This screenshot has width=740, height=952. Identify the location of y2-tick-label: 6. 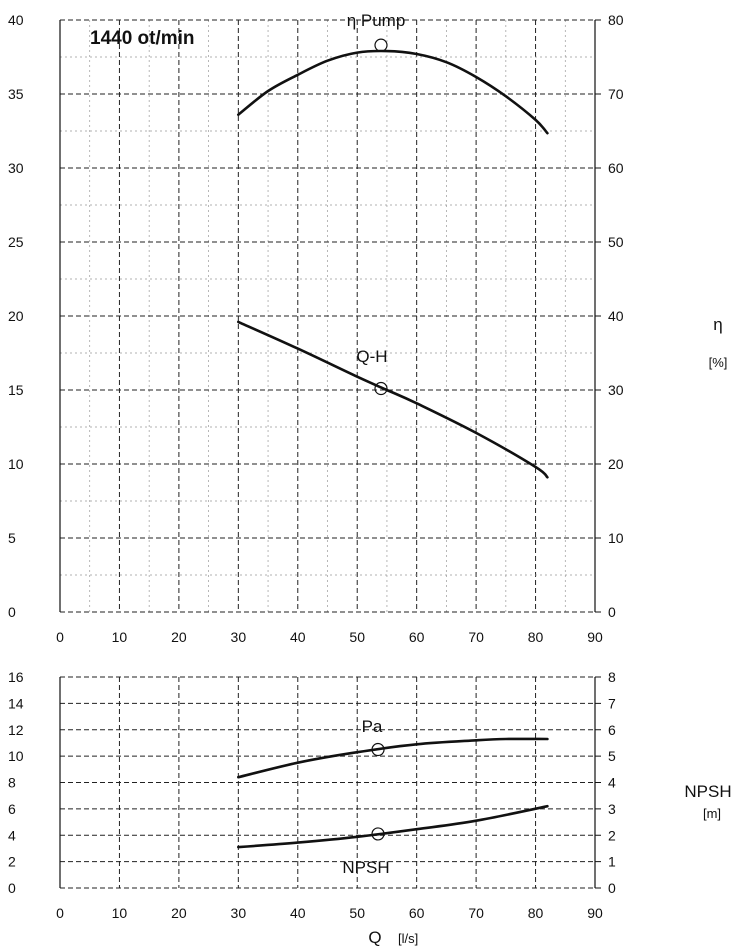
(612, 730).